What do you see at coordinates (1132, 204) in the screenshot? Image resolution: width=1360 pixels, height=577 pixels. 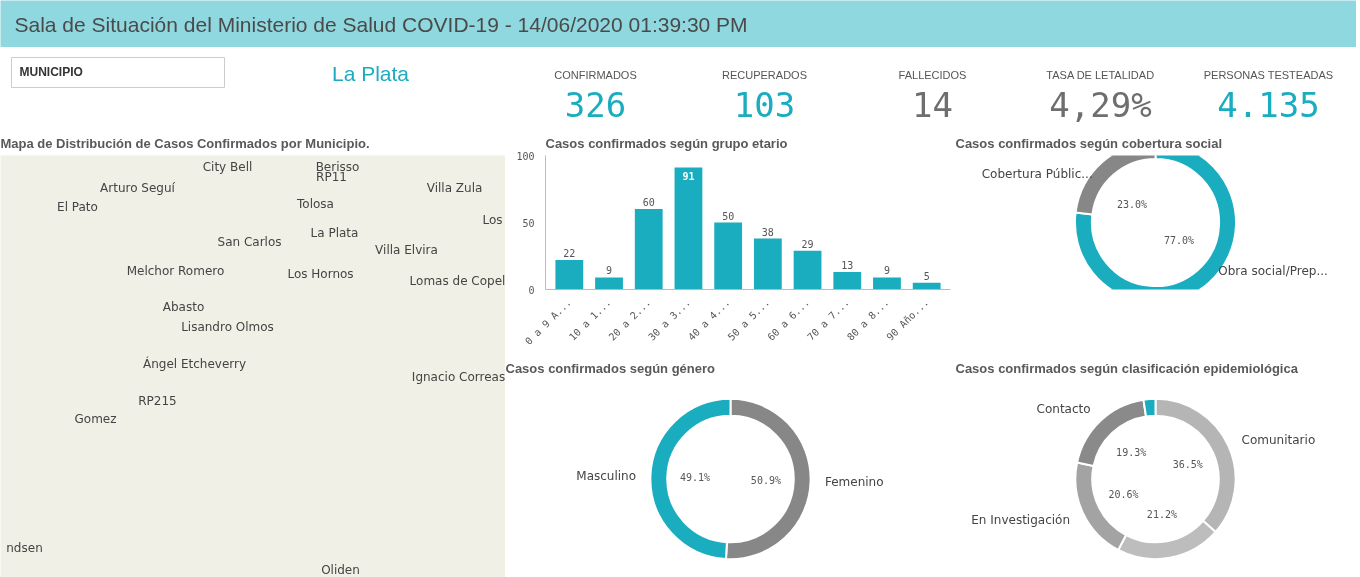 I see `data-label: 23.0%` at bounding box center [1132, 204].